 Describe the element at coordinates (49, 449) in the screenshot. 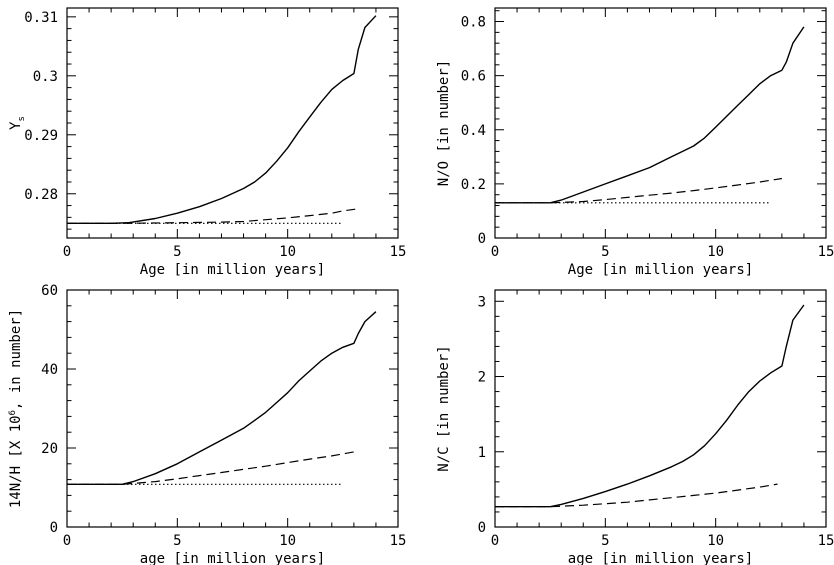

I see `y-tick-label: 20` at that location.